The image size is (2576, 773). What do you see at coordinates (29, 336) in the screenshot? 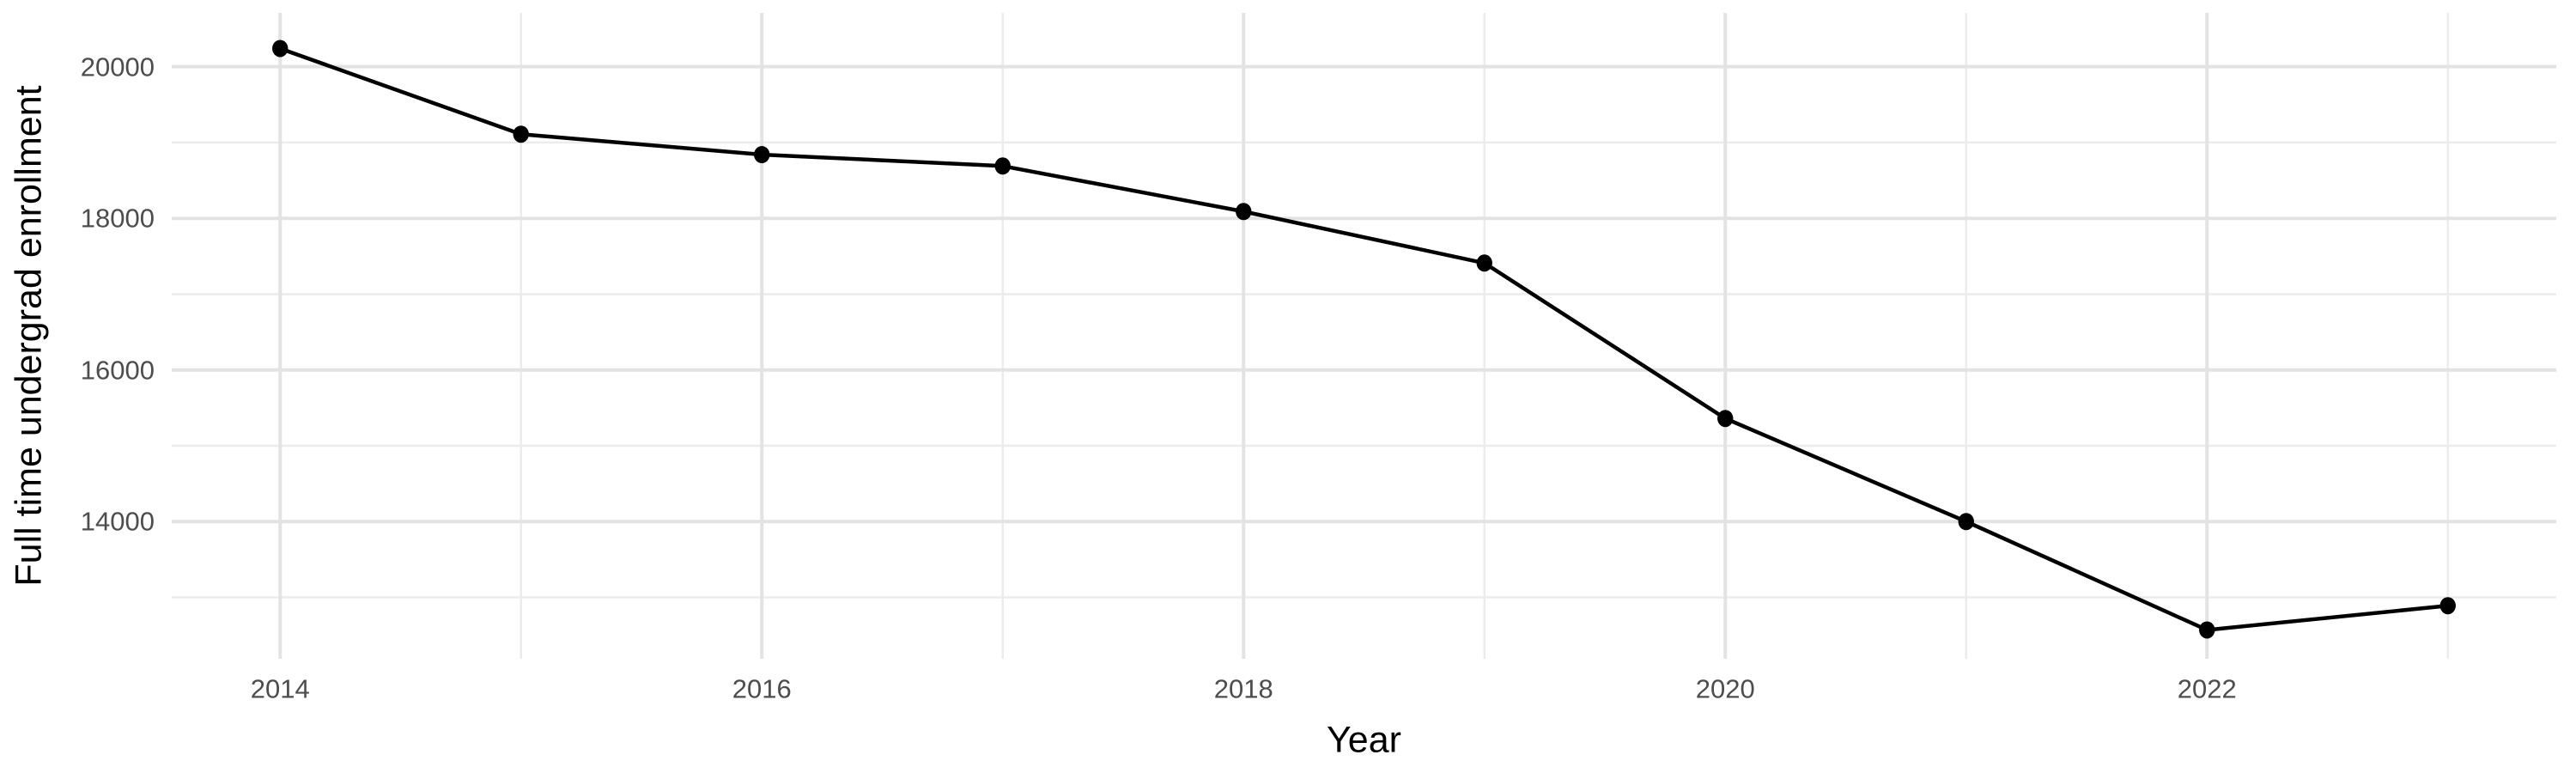
I see `y-axis-title: Full time undergrad enrollment` at bounding box center [29, 336].